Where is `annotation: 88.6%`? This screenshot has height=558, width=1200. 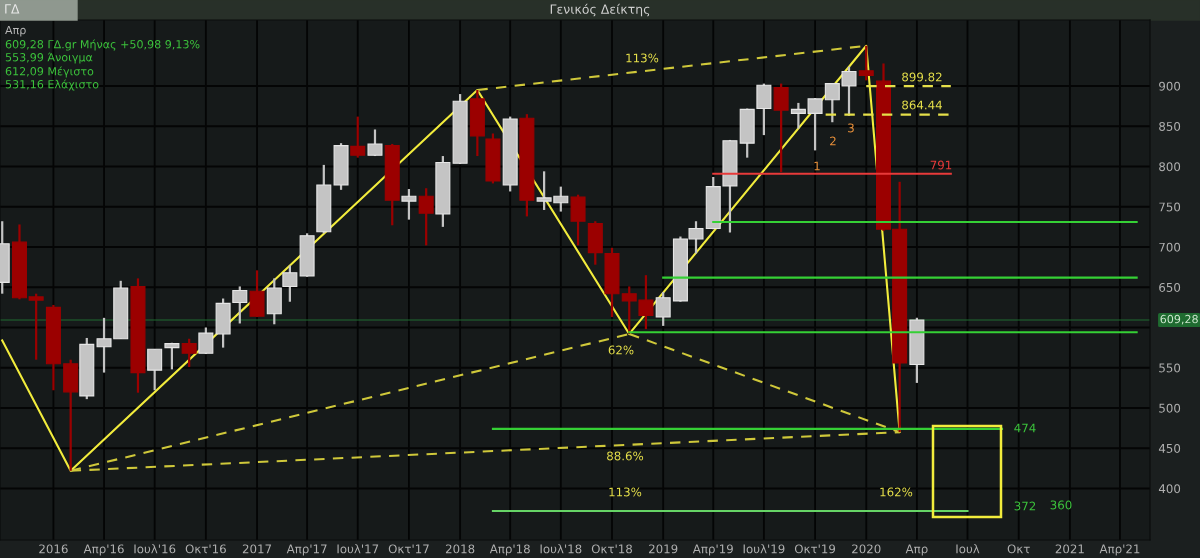 annotation: 88.6% is located at coordinates (625, 456).